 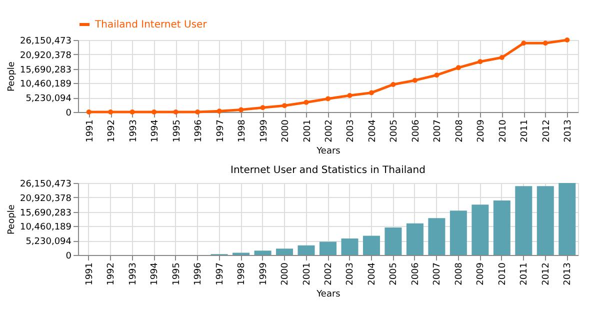 I want to click on legend-label: Thailand Internet User, so click(x=151, y=25).